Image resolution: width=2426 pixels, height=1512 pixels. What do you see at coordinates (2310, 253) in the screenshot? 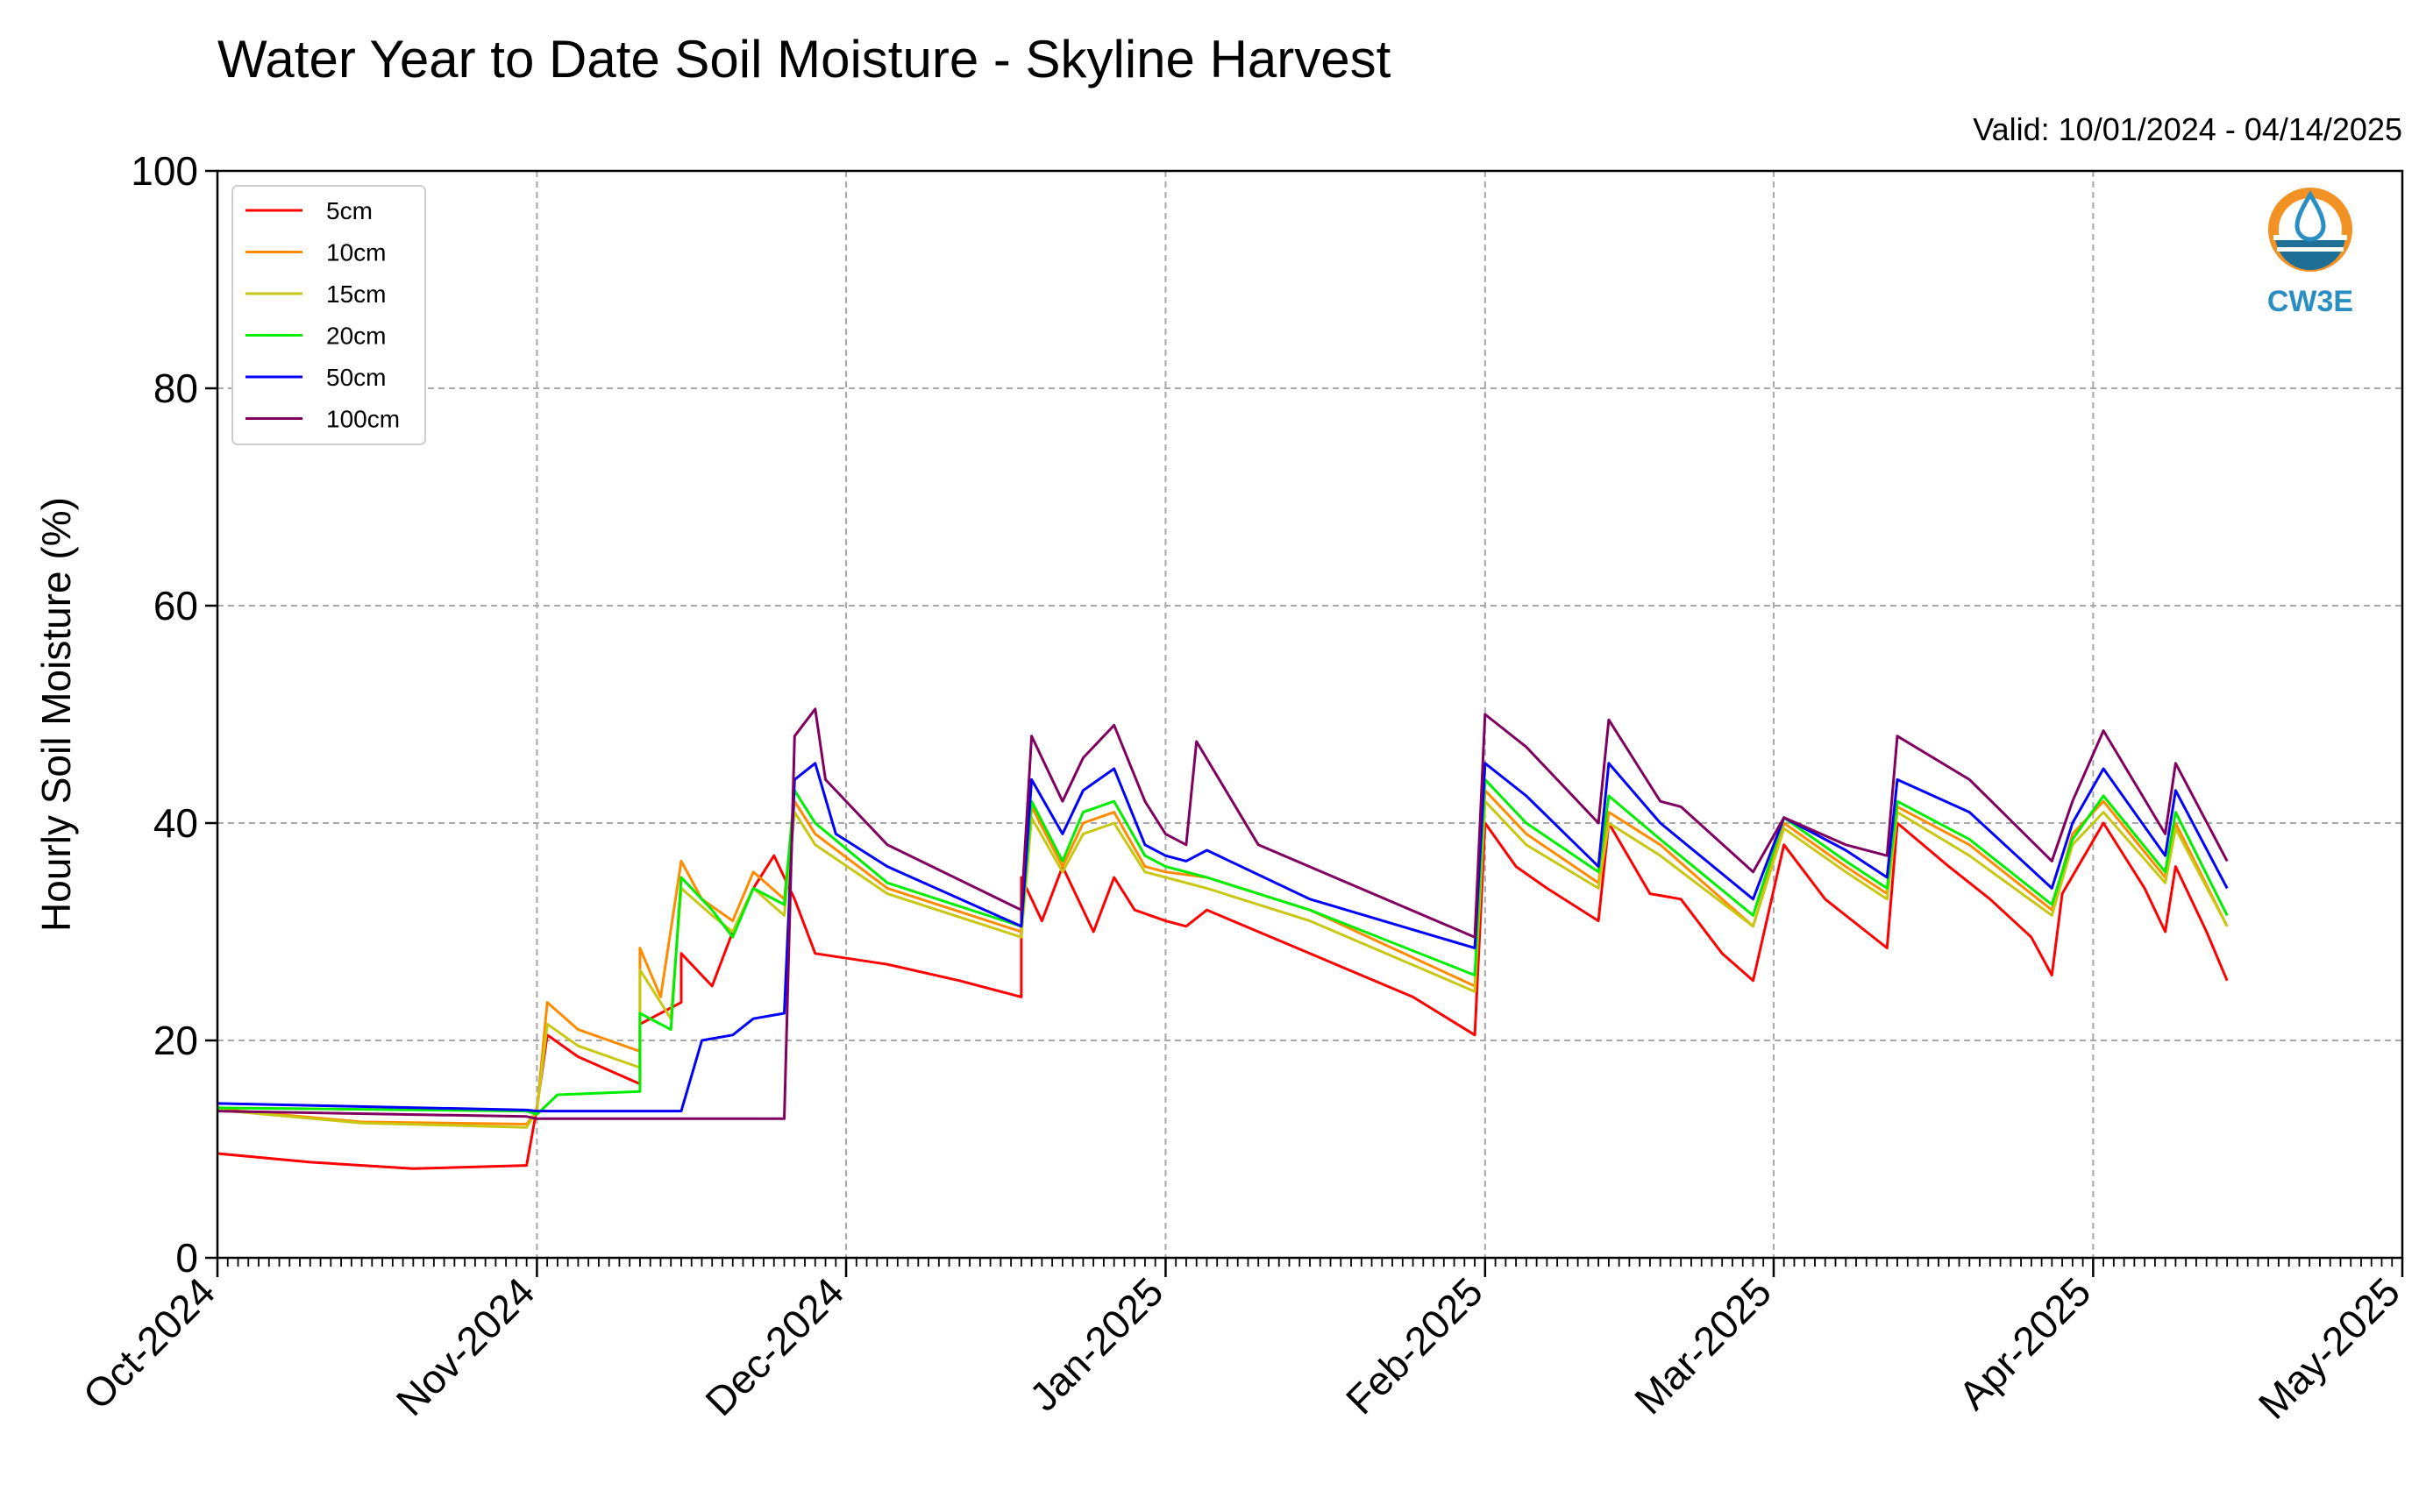
I see `cw3e-logo: CW3E` at bounding box center [2310, 253].